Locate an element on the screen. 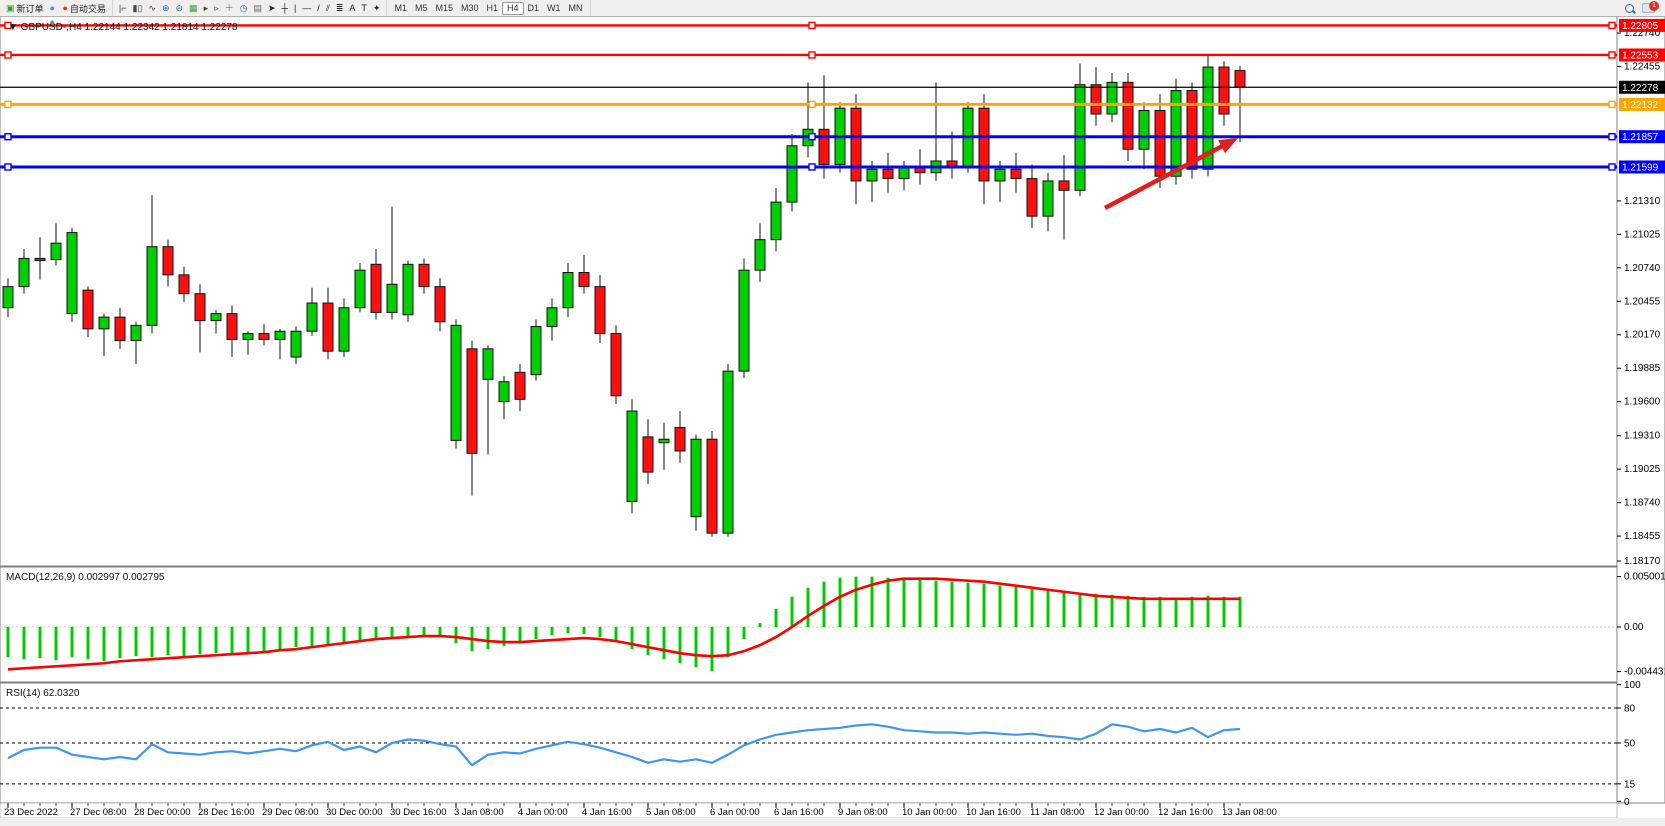 The image size is (1665, 826). trend-arrow is located at coordinates (1167, 175).